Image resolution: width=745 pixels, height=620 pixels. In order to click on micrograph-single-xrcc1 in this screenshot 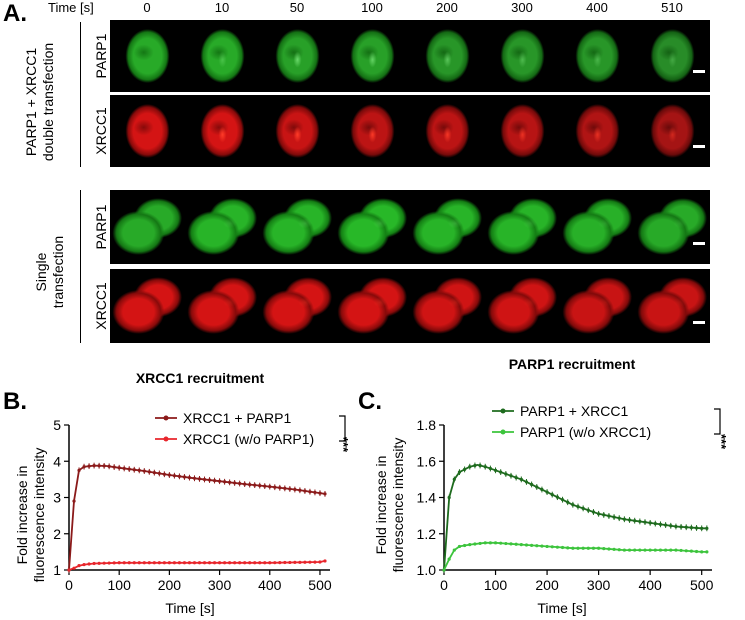, I will do `click(410, 306)`.